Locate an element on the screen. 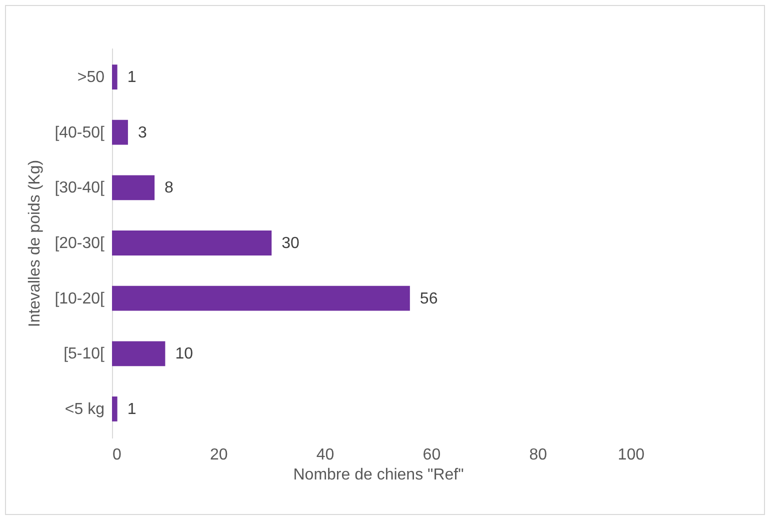  y-axis-title: Intevalles de poids (Kg) is located at coordinates (35, 244).